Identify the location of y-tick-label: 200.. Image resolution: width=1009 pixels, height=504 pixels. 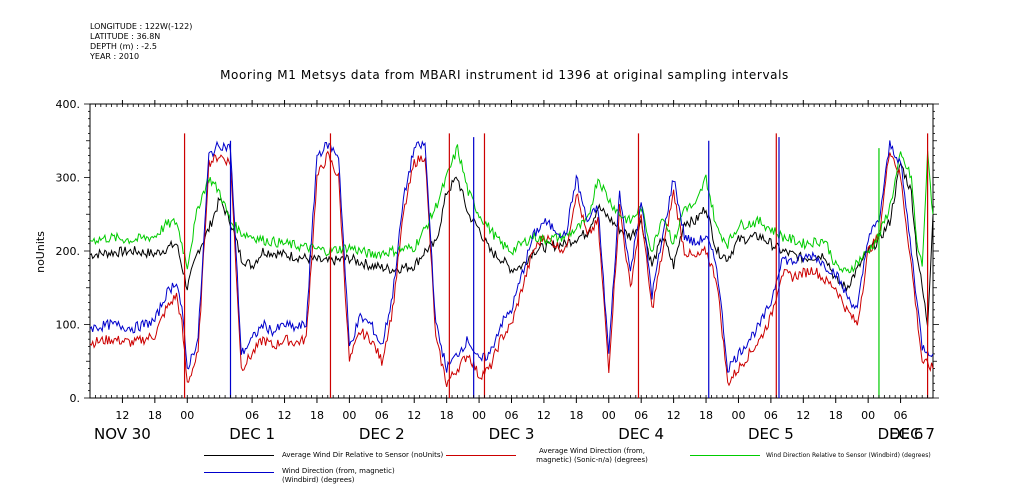
(68, 251).